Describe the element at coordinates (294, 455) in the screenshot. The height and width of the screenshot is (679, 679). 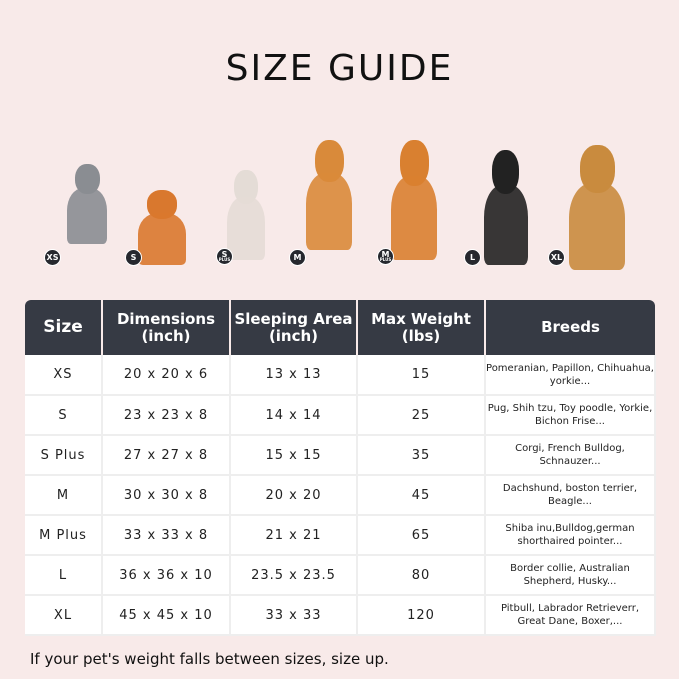
I see `table-cell: 15 x 15` at that location.